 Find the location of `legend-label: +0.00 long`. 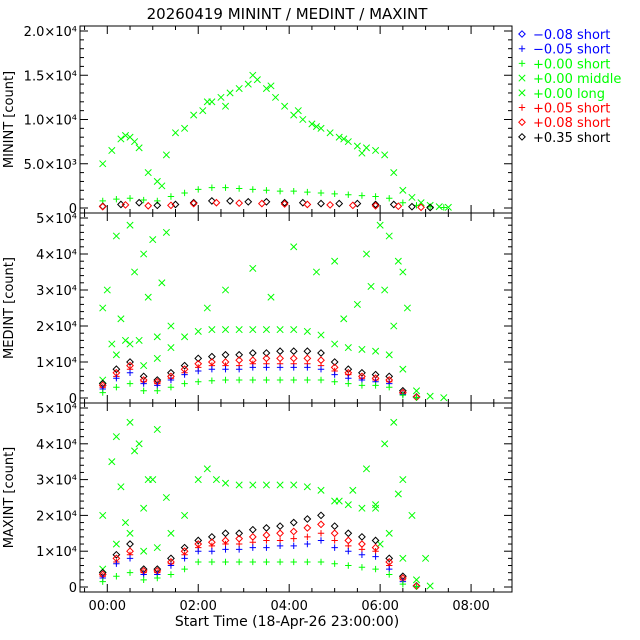

legend-label: +0.00 long is located at coordinates (569, 94).